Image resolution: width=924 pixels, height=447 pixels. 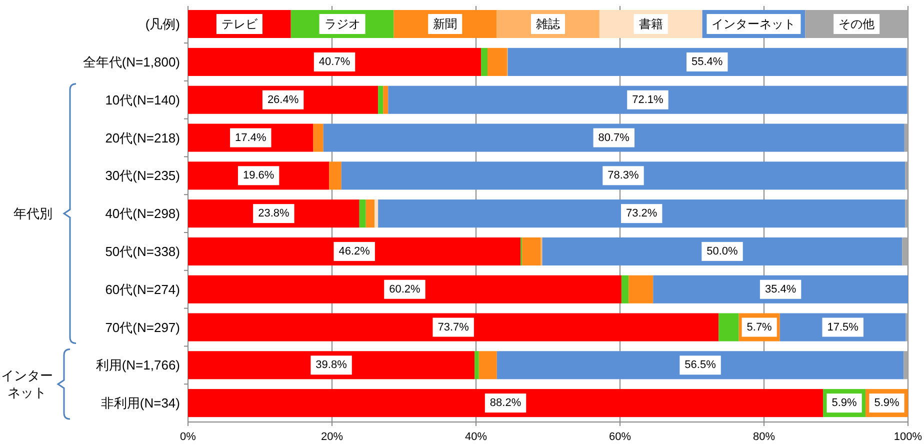 I want to click on data-label: 23.8%, so click(x=274, y=214).